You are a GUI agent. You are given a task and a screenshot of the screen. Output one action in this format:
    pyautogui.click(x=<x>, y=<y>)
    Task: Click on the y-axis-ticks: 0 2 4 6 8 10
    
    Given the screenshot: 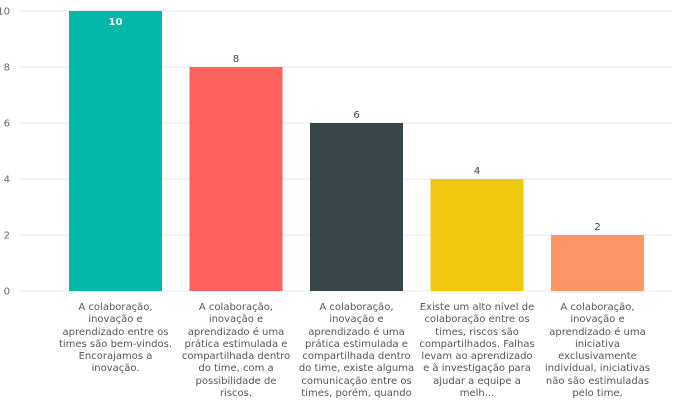 What is the action you would take?
    pyautogui.click(x=5, y=152)
    